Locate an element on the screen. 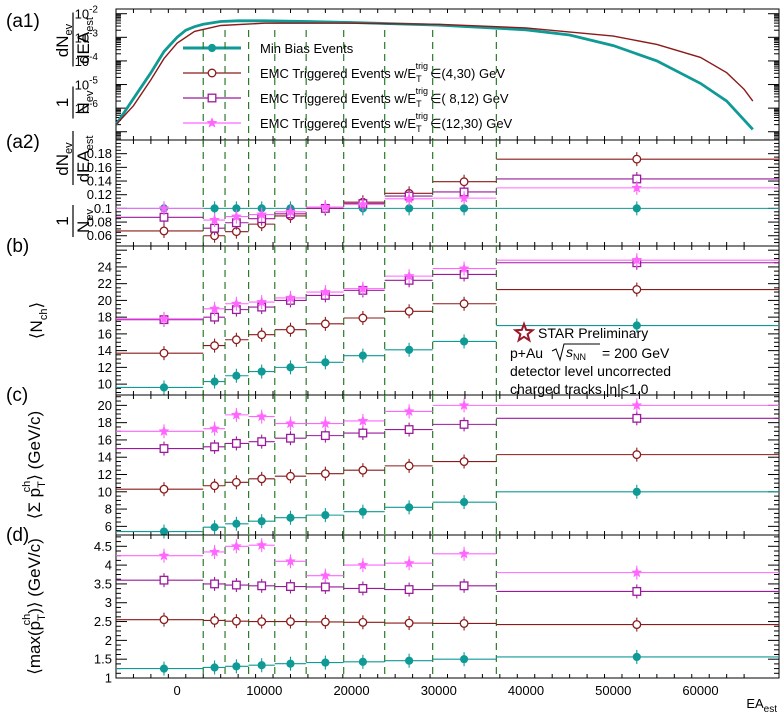 This screenshot has height=720, width=781. y-tick-label: 10⁻³ is located at coordinates (87, 36).